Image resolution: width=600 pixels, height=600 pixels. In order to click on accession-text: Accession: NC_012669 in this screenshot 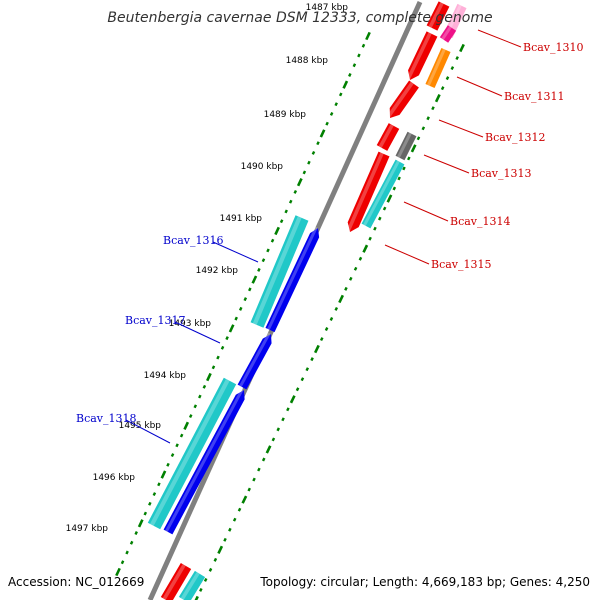, I will do `click(76, 582)`.